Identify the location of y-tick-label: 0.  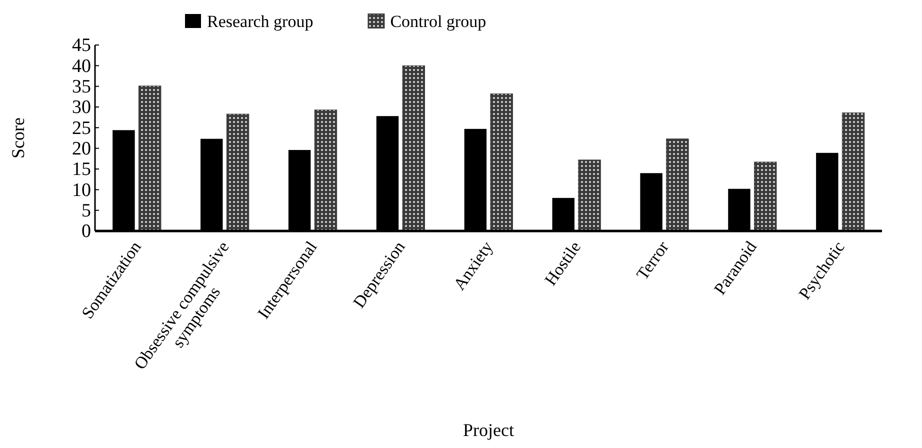
(86, 231).